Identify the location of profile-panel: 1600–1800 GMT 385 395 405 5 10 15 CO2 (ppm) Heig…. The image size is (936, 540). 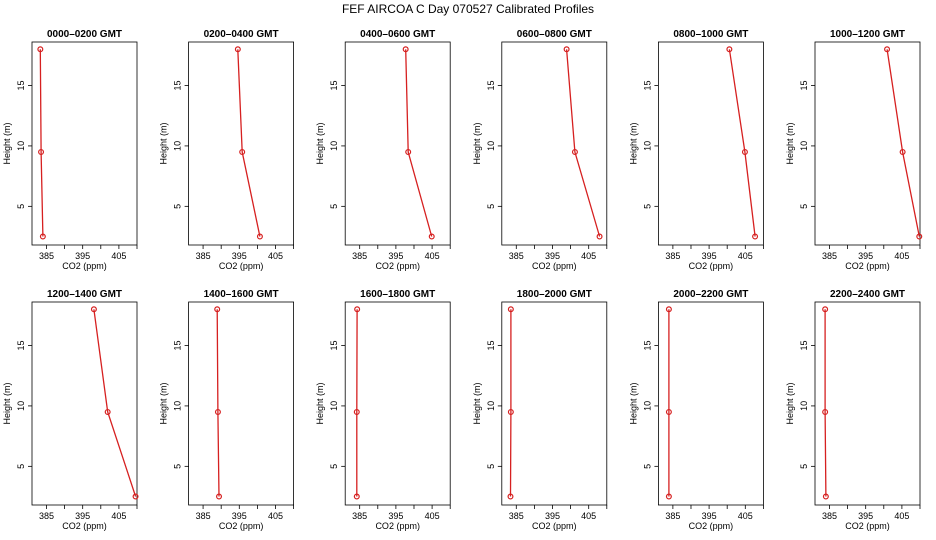
(383, 410).